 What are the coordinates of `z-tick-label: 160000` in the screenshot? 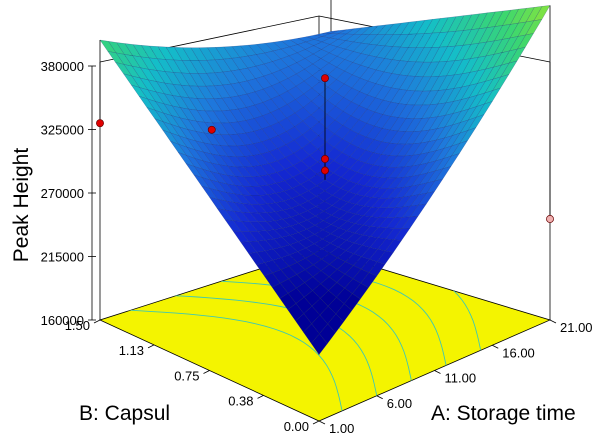 It's located at (62, 320).